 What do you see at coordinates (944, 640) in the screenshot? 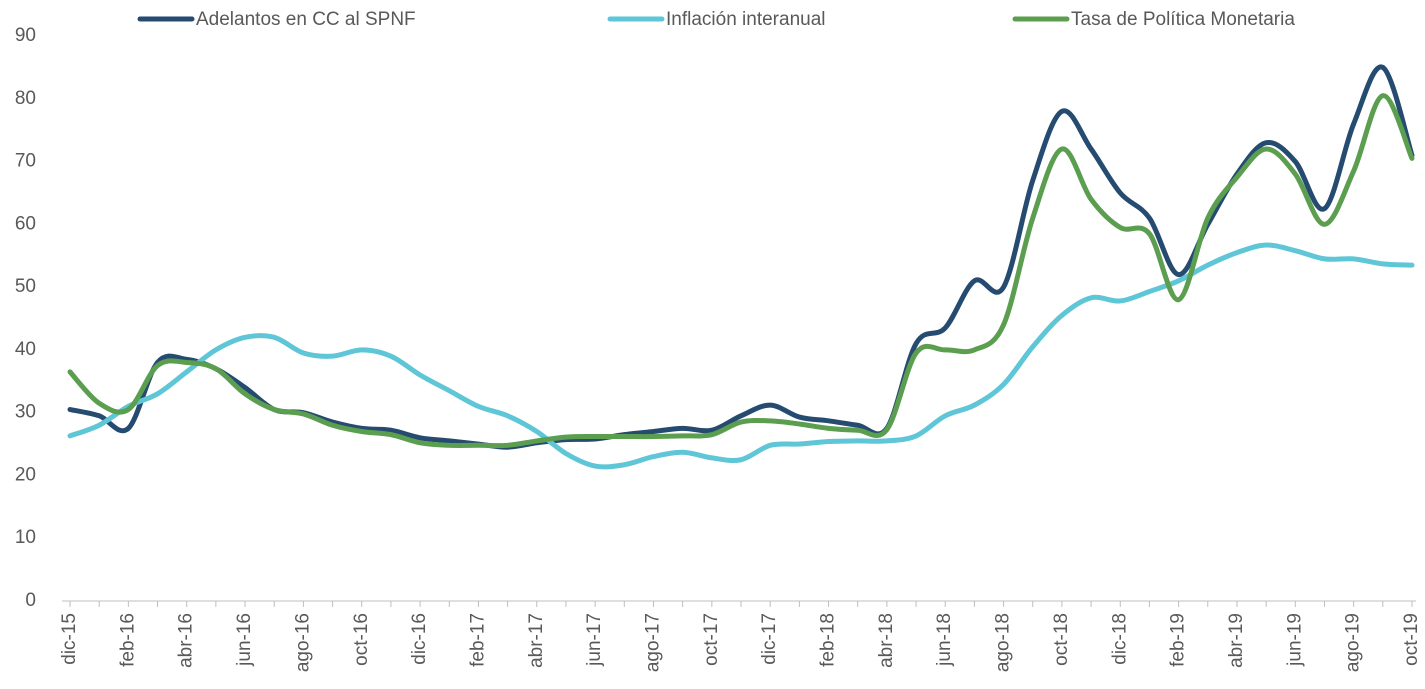
I see `x-tick-label: jun-18` at bounding box center [944, 640].